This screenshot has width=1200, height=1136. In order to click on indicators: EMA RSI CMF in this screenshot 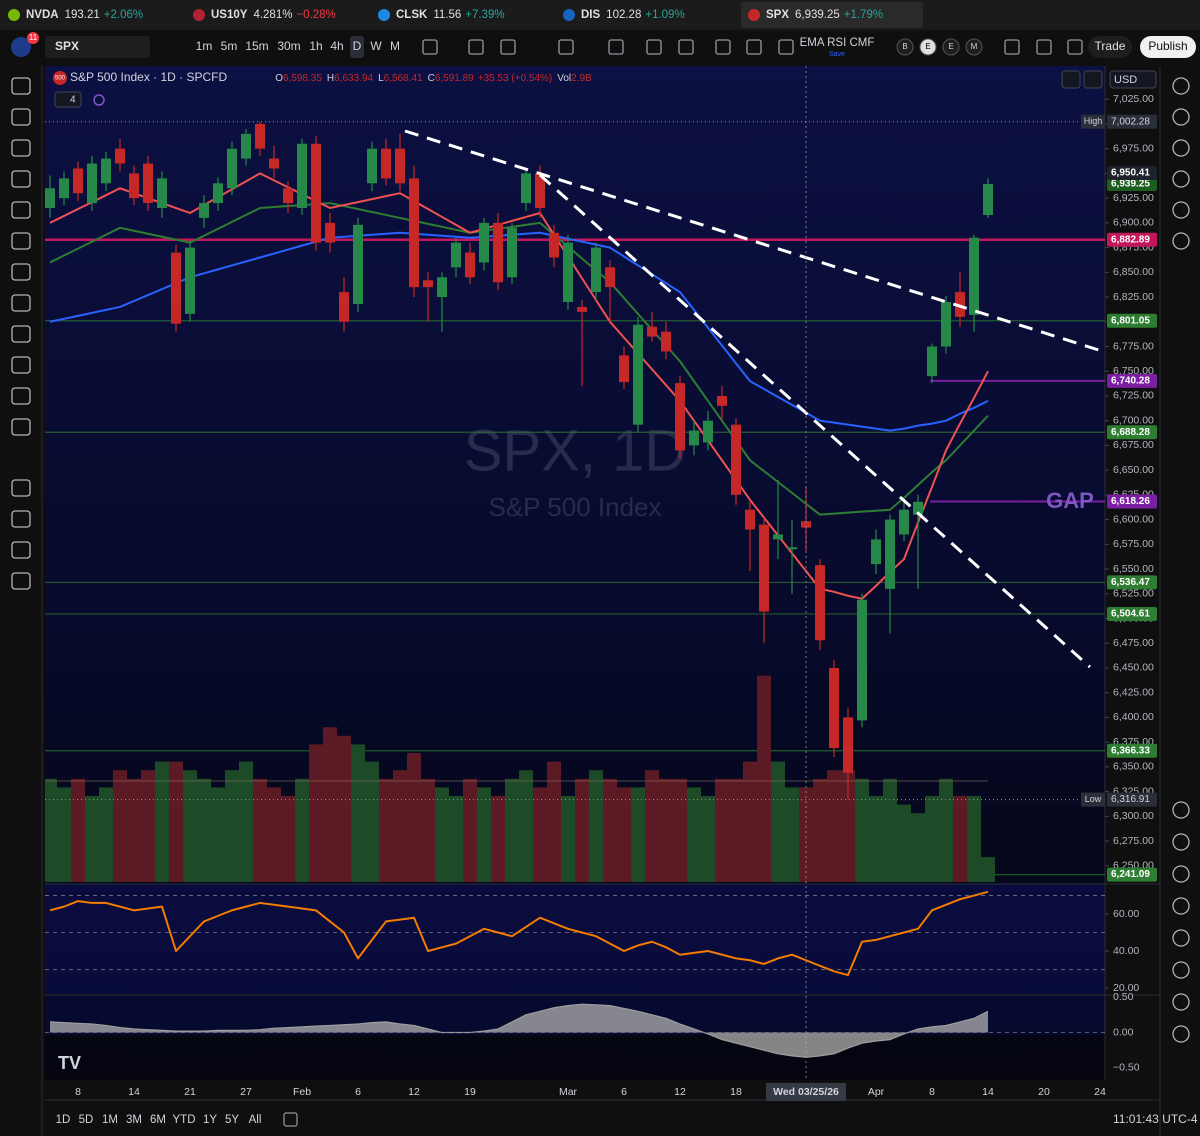, I will do `click(837, 43)`.